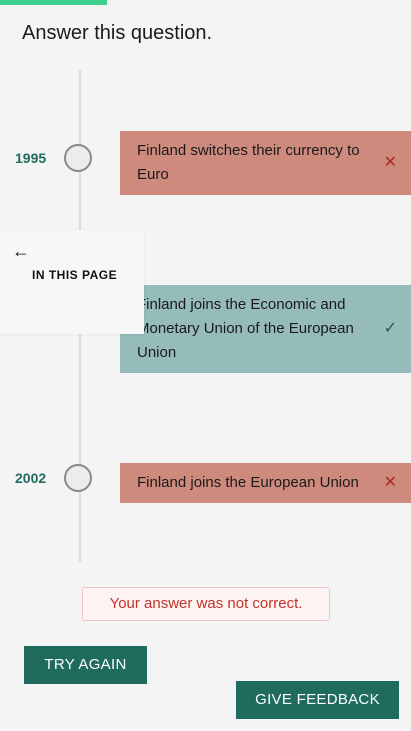  I want to click on give-feedback-button: GIVE FEEDBACK, so click(317, 700).